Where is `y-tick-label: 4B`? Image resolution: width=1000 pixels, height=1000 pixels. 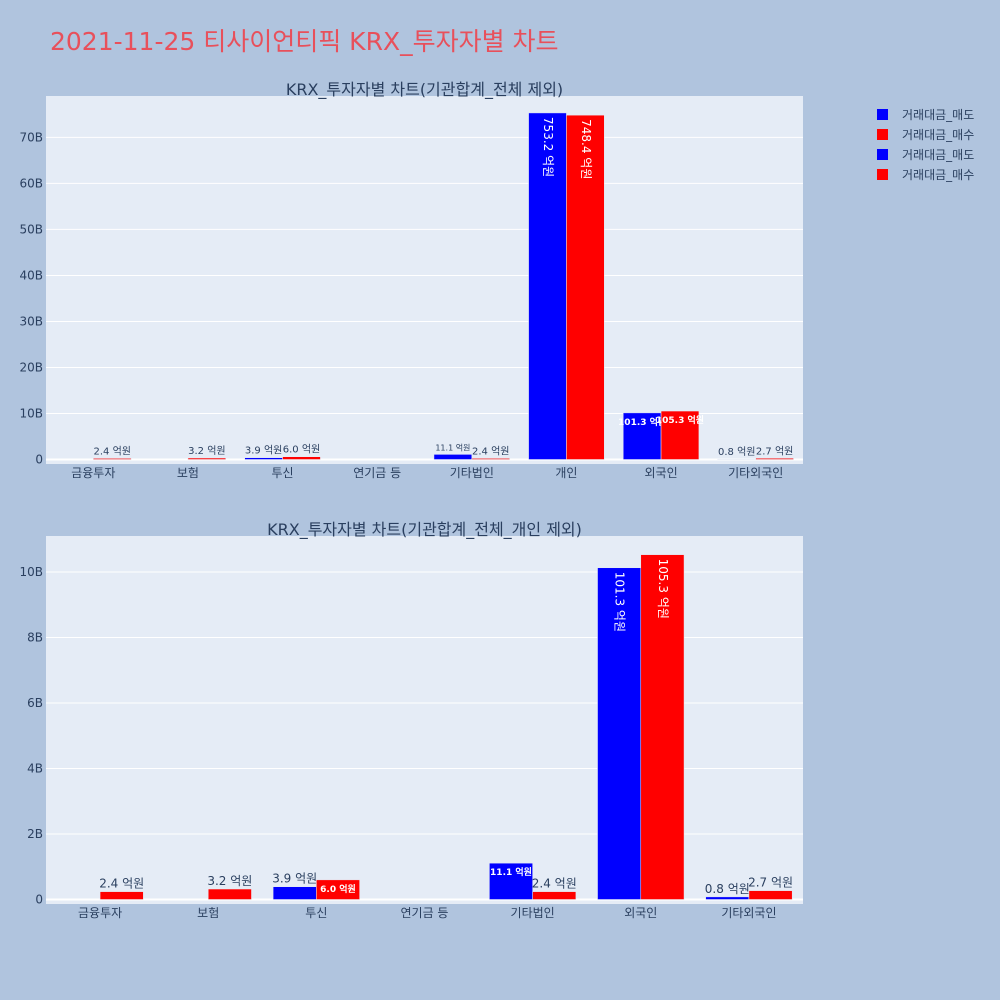 y-tick-label: 4B is located at coordinates (35, 769).